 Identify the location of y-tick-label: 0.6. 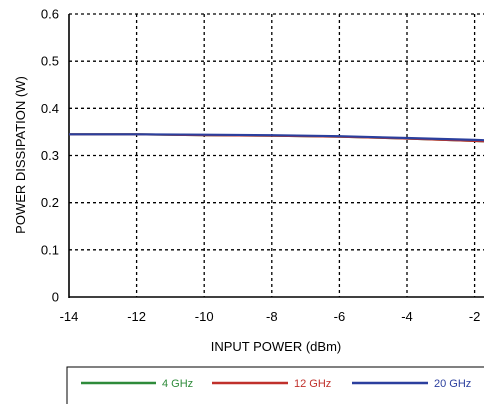
(50, 14).